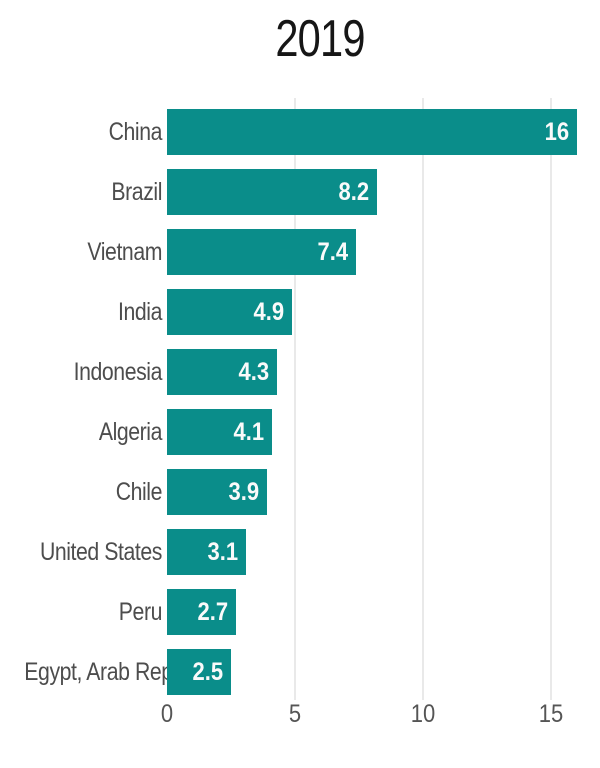 The image size is (600, 768). I want to click on bar-value-label: 4.3, so click(254, 372).